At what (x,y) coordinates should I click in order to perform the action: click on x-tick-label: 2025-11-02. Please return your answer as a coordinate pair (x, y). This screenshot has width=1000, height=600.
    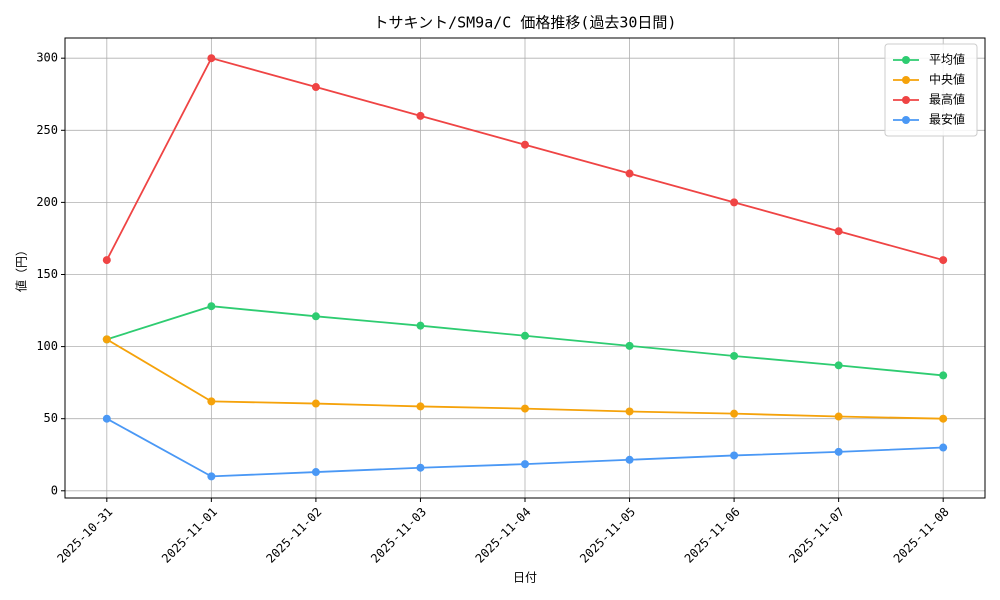
    Looking at the image, I should click on (294, 535).